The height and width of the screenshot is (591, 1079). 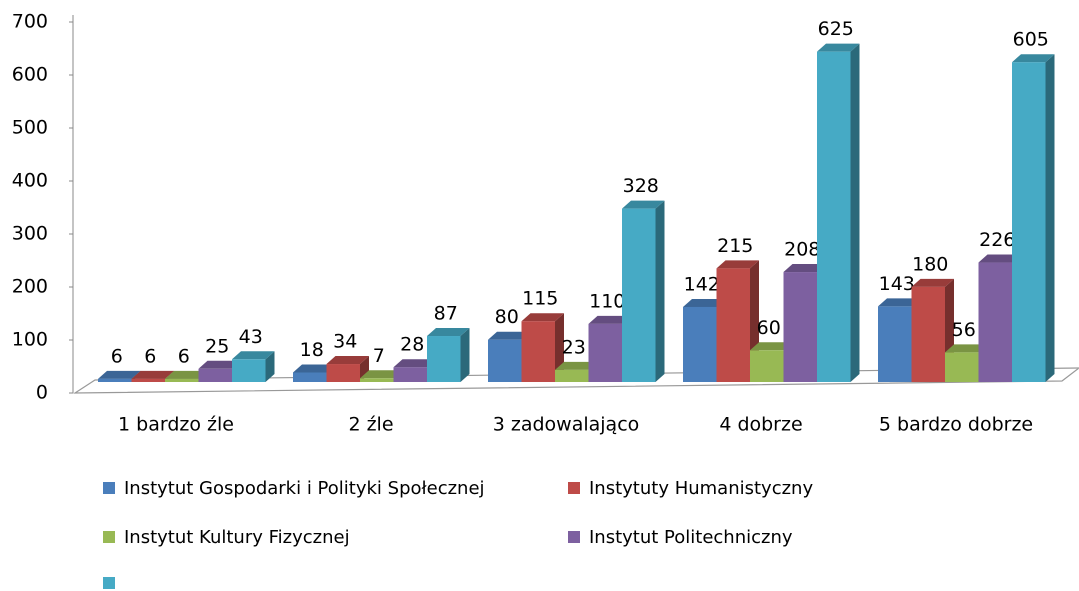 What do you see at coordinates (1031, 40) in the screenshot?
I see `value-label: 605` at bounding box center [1031, 40].